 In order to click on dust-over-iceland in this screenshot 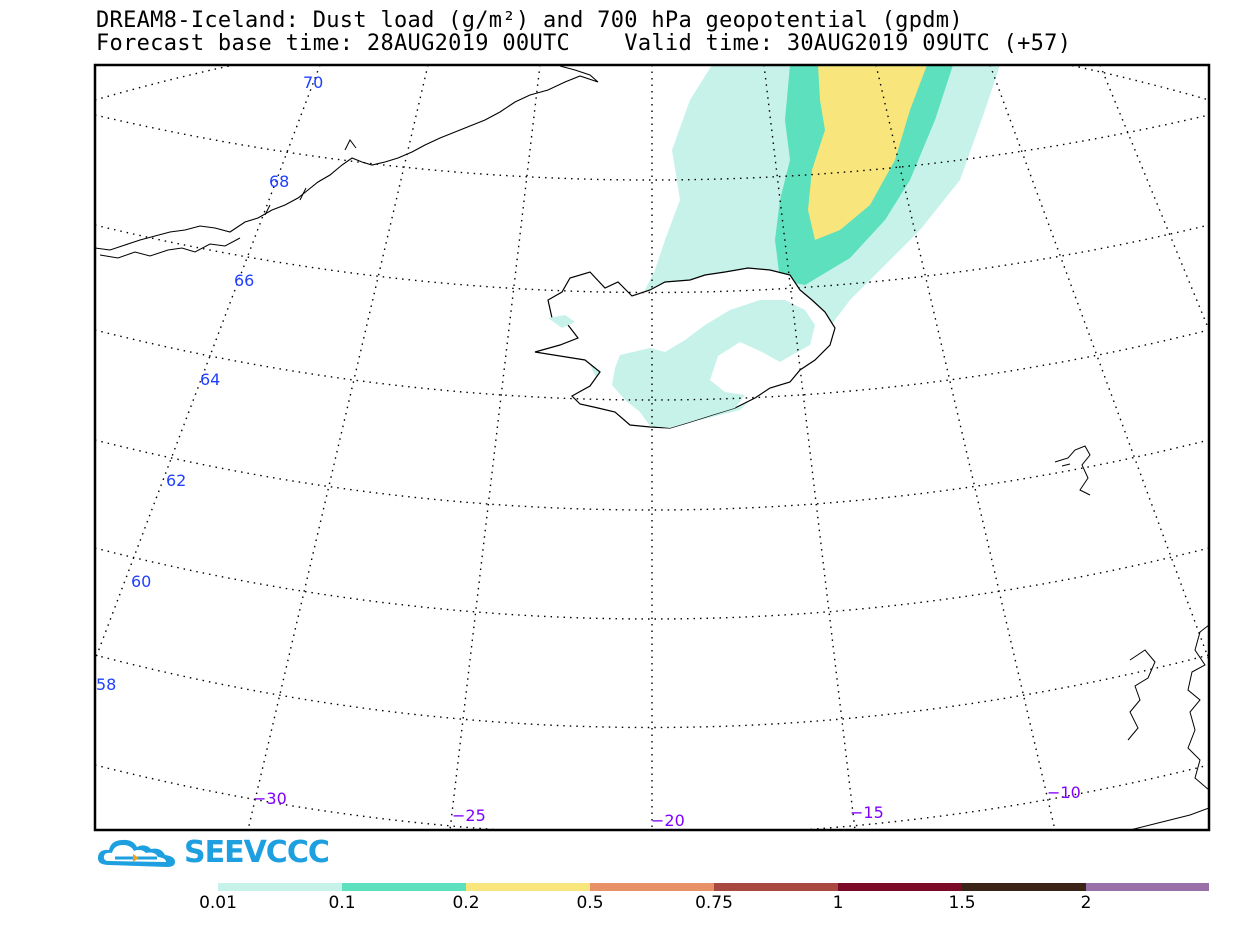, I will do `click(713, 364)`.